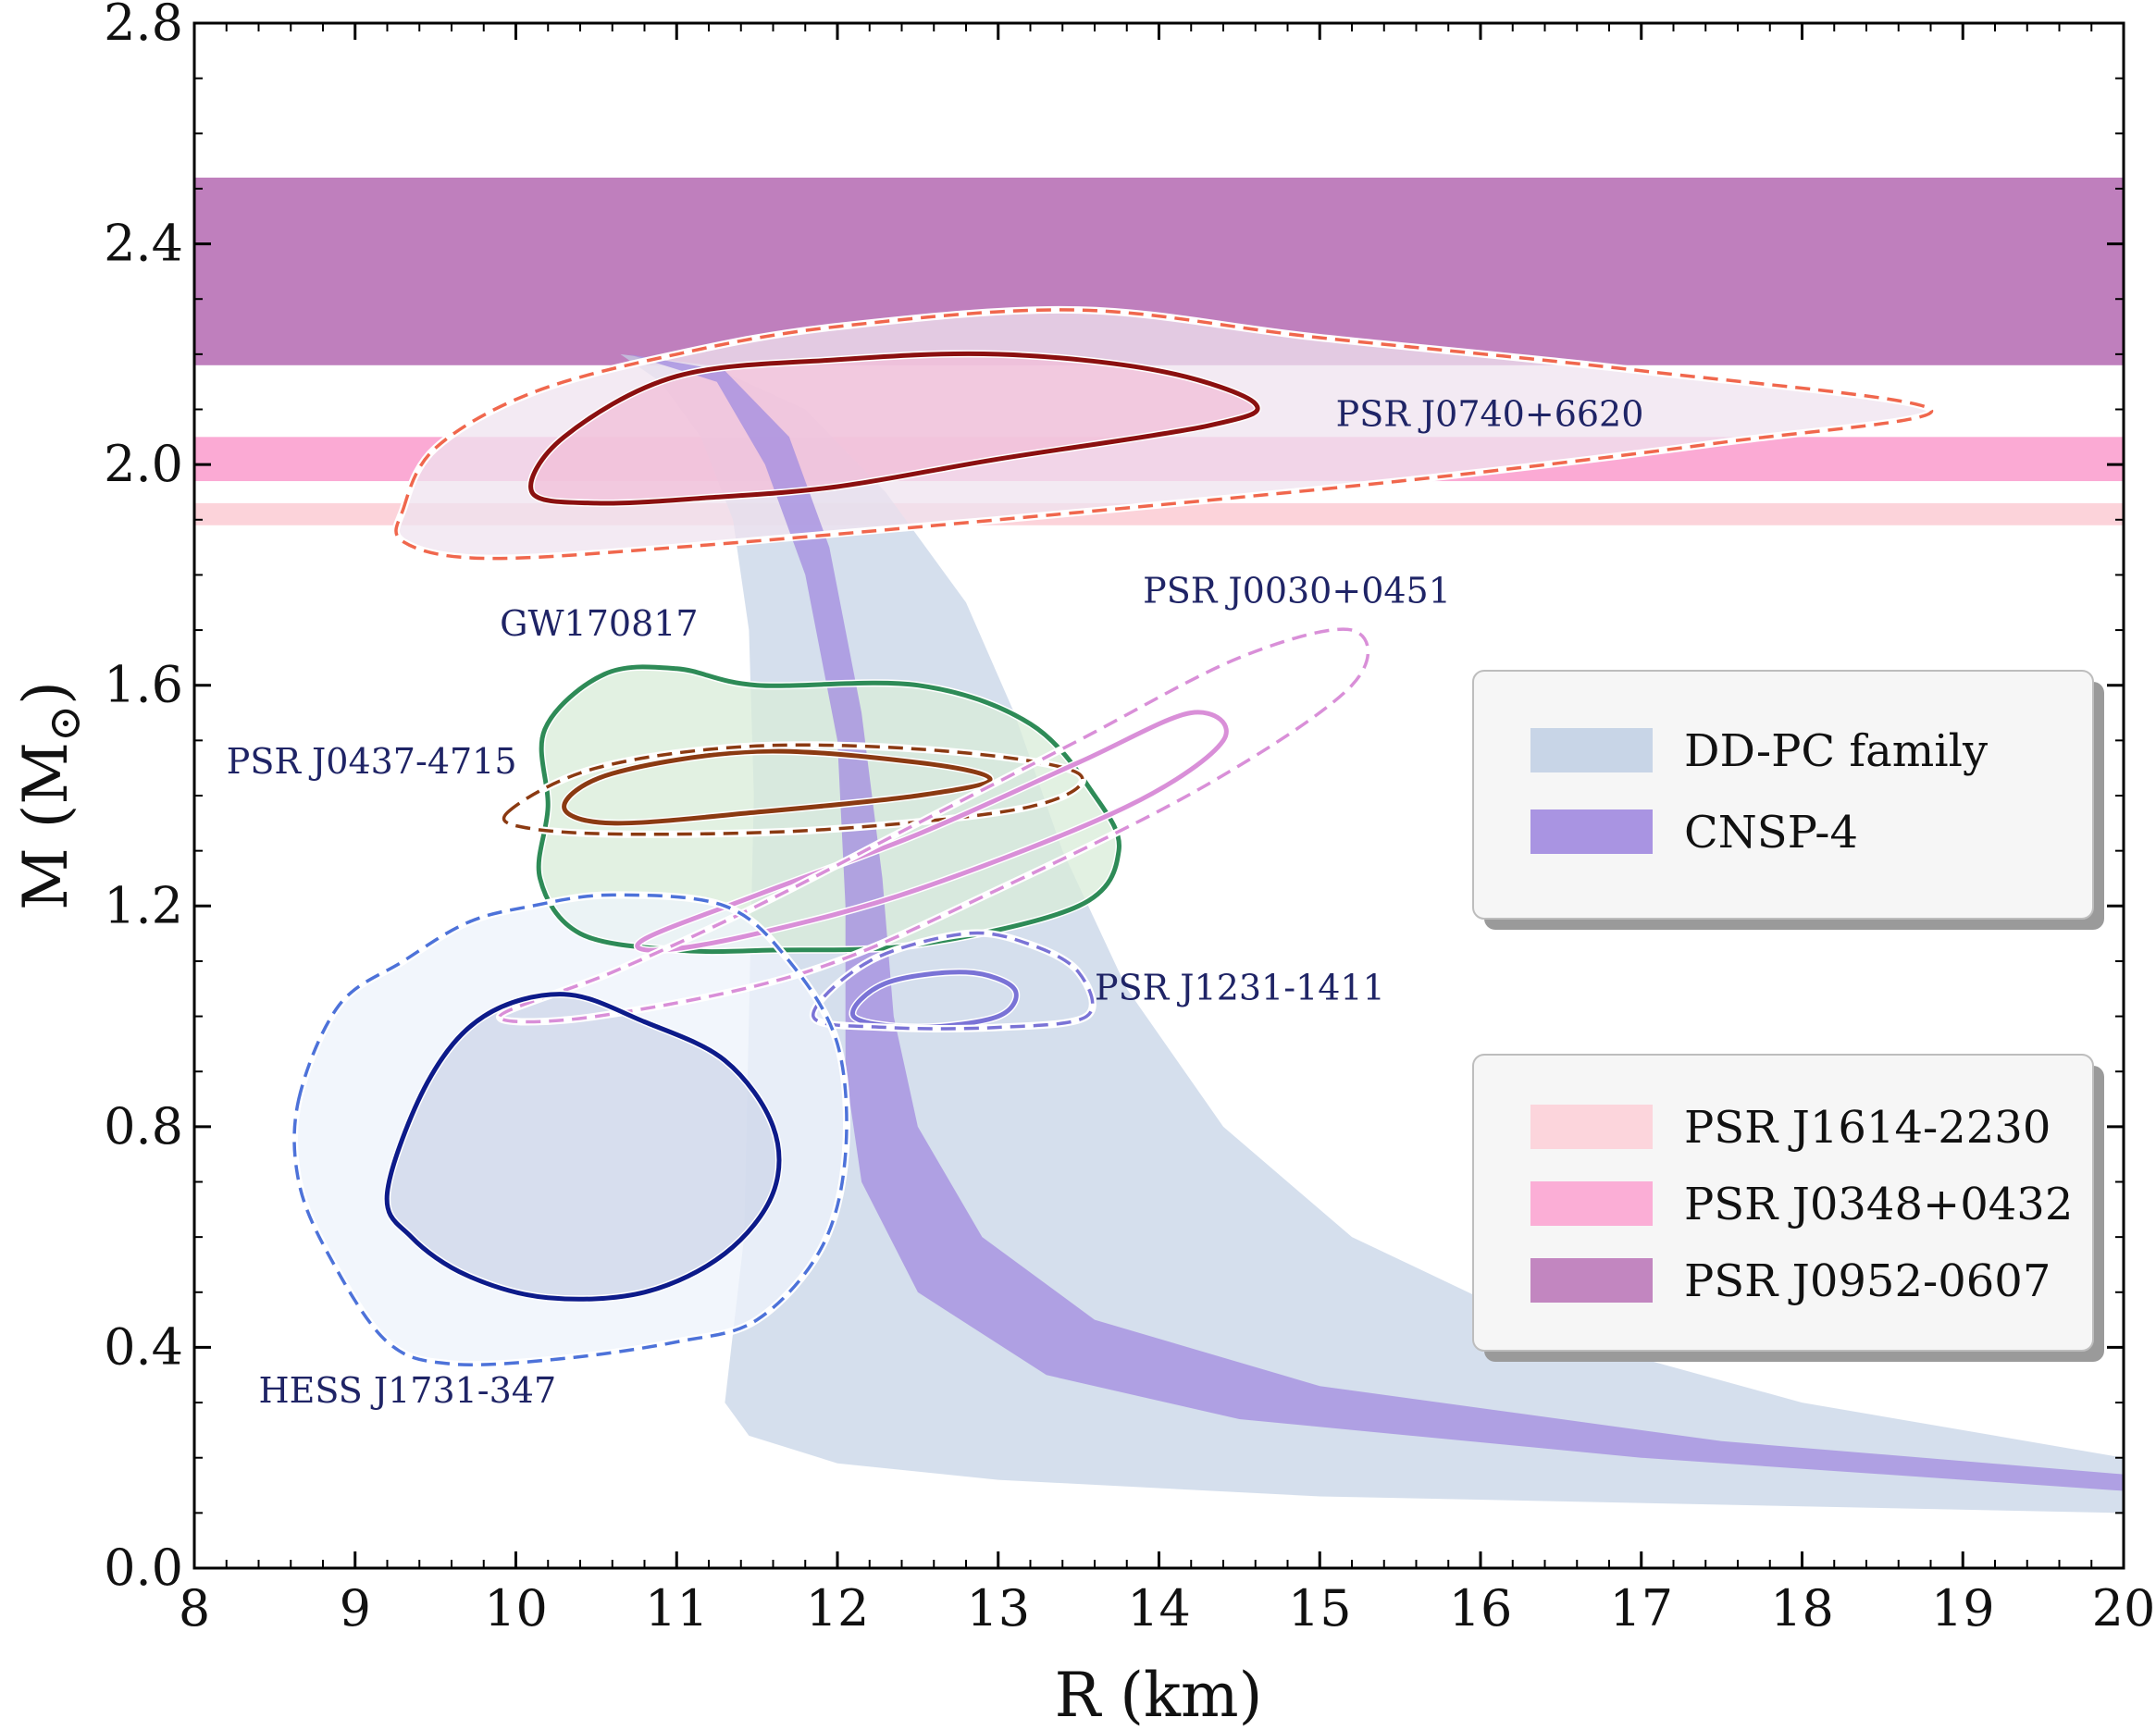  Describe the element at coordinates (143, 1567) in the screenshot. I see `y-tick-label: 0.0` at that location.